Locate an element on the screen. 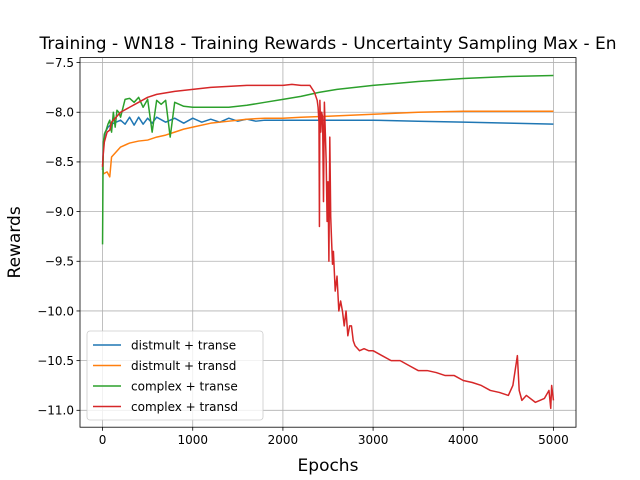 This screenshot has height=480, width=640. y-axis-label: Rewards is located at coordinates (15, 242).